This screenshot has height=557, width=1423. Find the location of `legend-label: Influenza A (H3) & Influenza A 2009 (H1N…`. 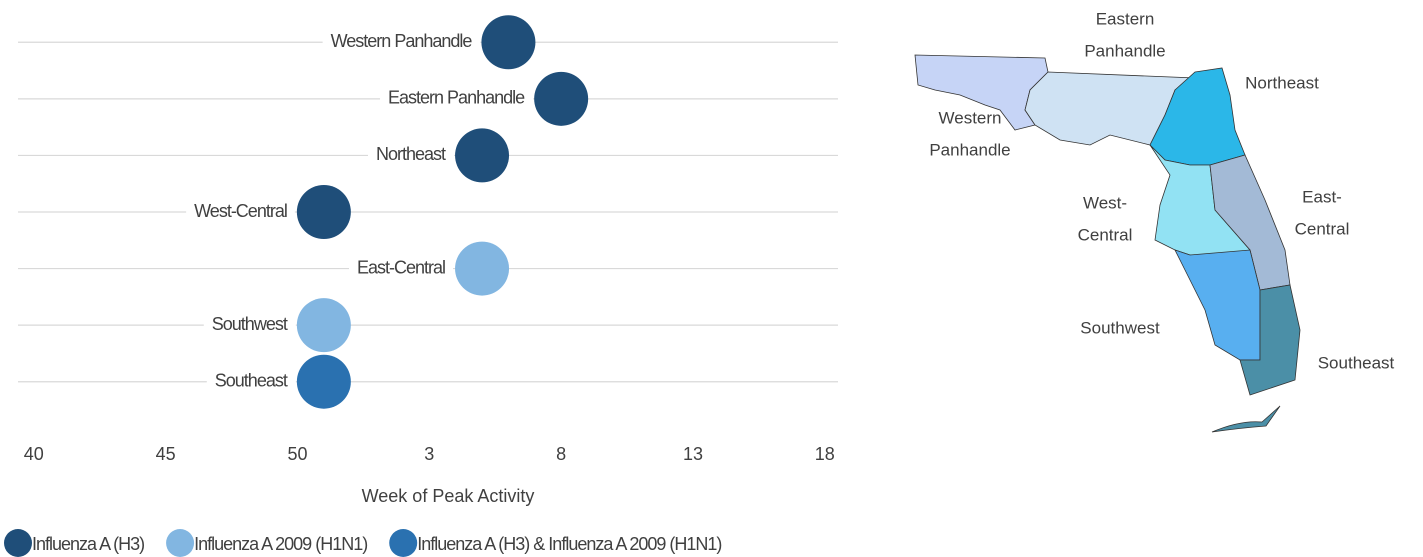

legend-label: Influenza A (H3) & Influenza A 2009 (H1N… is located at coordinates (569, 544).